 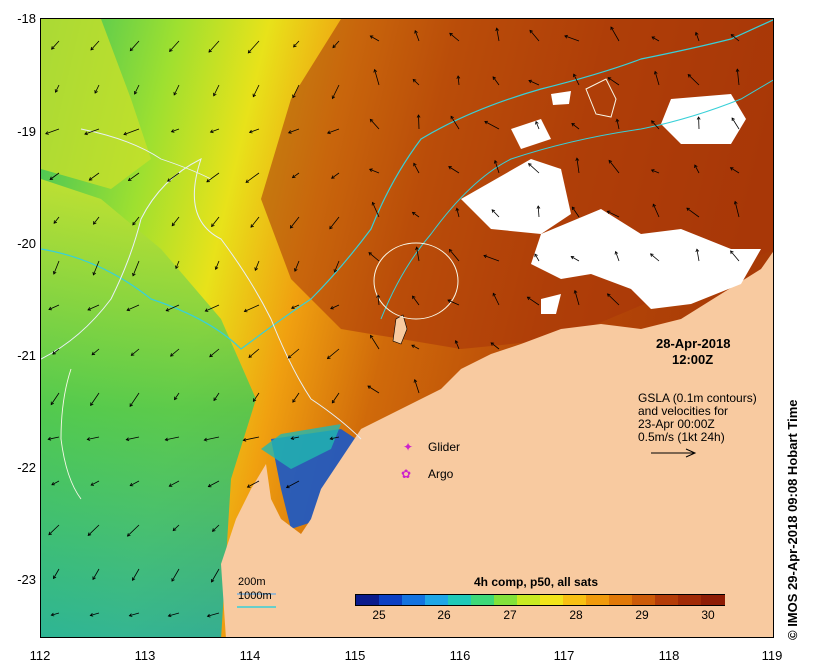 What do you see at coordinates (441, 474) in the screenshot?
I see `argo-label: Argo` at bounding box center [441, 474].